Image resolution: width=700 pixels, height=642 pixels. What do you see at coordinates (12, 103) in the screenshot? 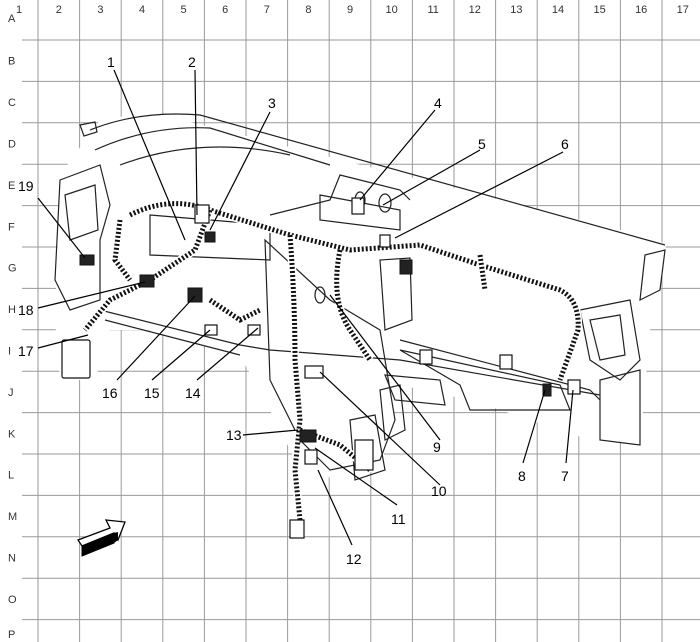
I see `grid-row-label: C` at bounding box center [12, 103].